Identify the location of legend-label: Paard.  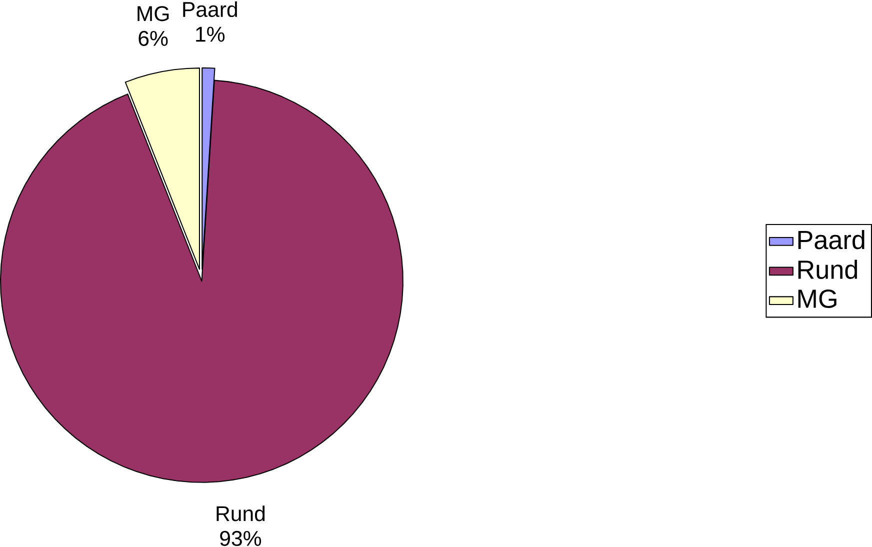
(831, 240).